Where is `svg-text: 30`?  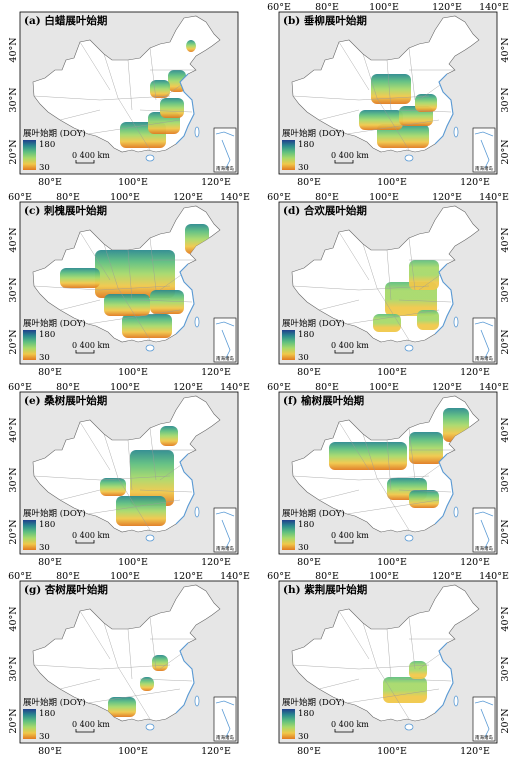
svg-text: 30 is located at coordinates (303, 358).